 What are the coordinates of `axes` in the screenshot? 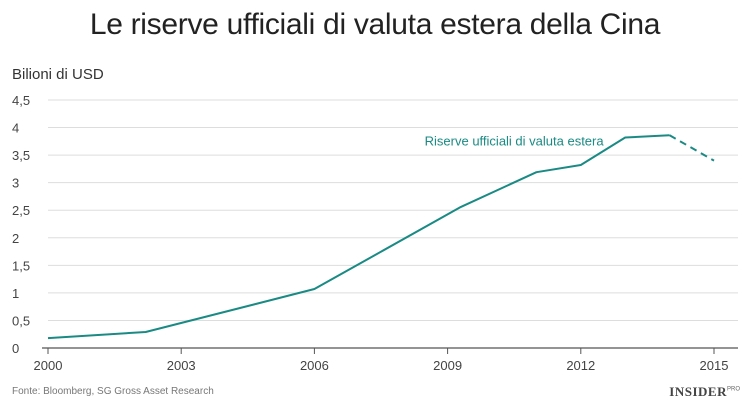 It's located at (390, 350).